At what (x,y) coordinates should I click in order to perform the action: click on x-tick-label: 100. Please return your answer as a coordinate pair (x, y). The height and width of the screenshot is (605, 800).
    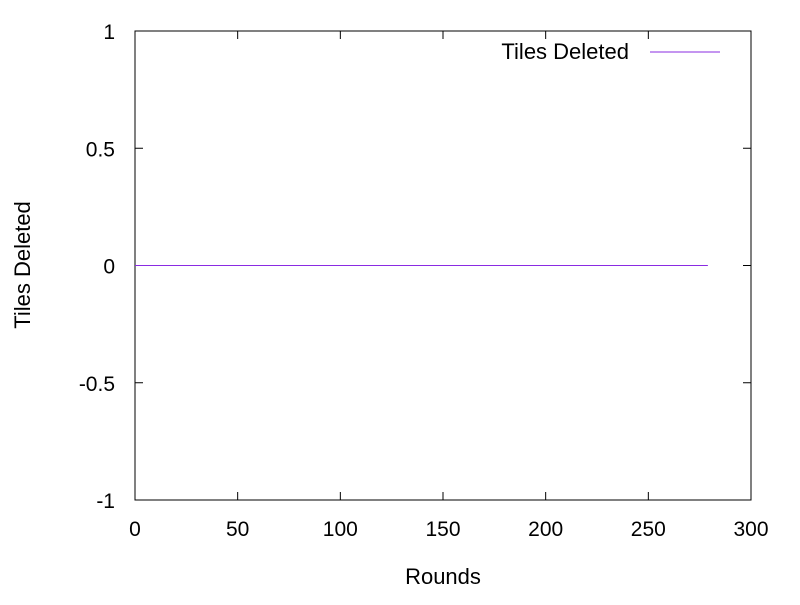
    Looking at the image, I should click on (340, 529).